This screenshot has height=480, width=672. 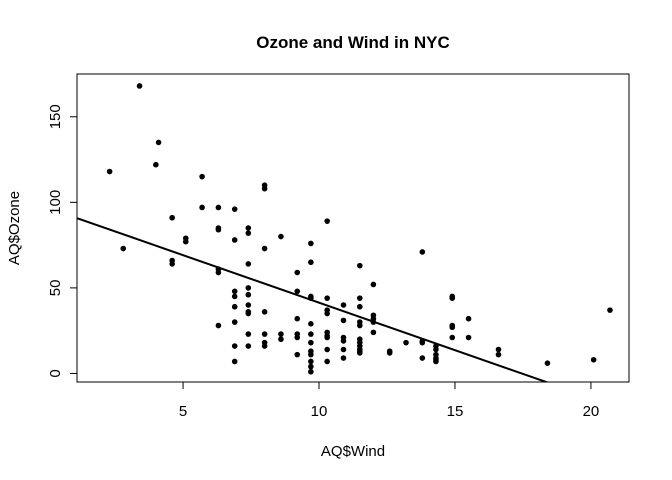 What do you see at coordinates (319, 411) in the screenshot?
I see `x-tick-label: 10` at bounding box center [319, 411].